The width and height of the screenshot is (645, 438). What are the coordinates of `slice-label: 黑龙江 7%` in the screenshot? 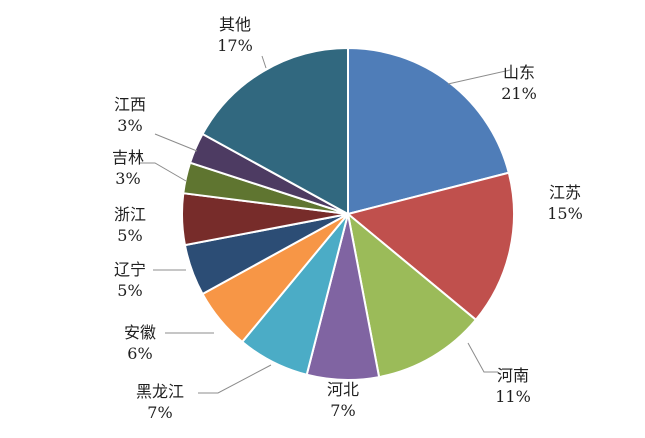 It's located at (160, 402).